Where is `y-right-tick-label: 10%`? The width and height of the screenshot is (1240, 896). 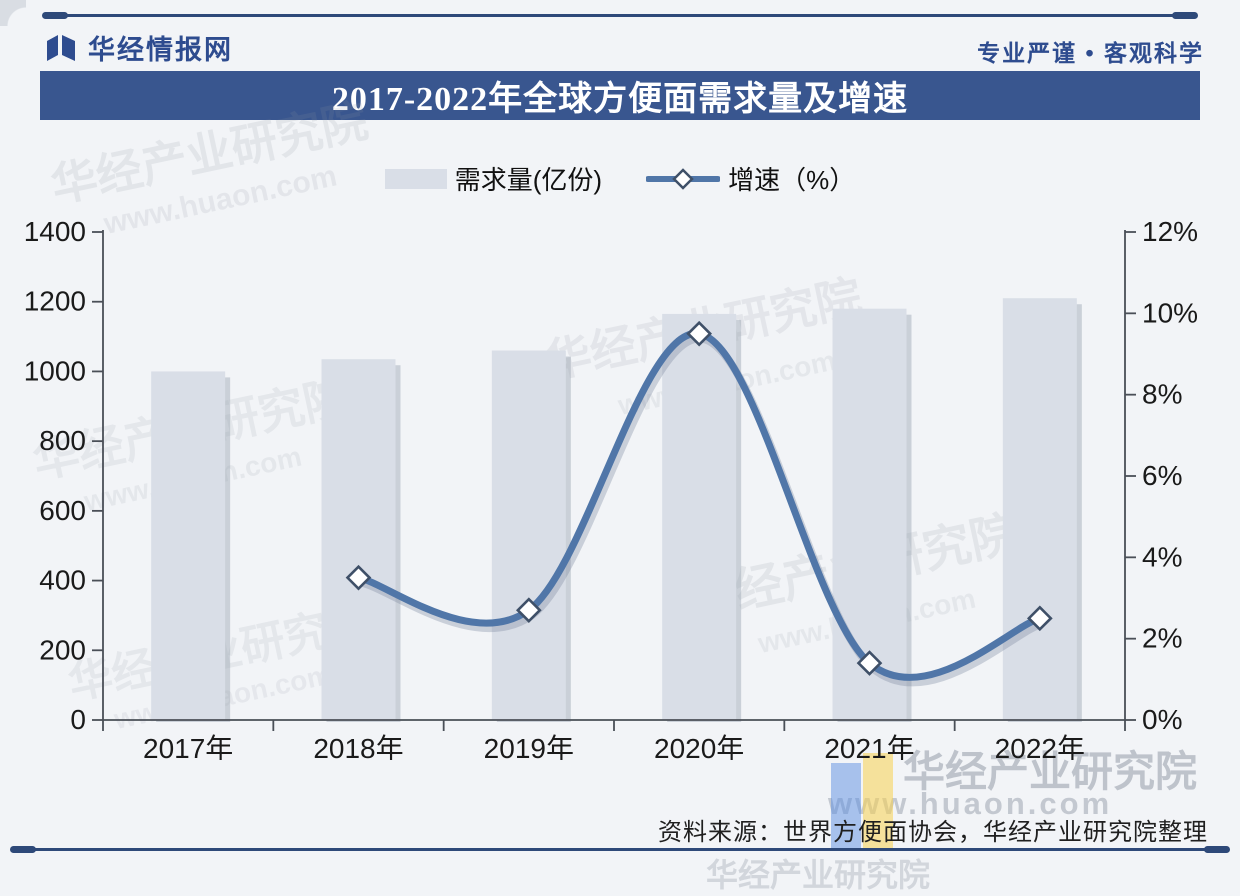 y-right-tick-label: 10% is located at coordinates (1170, 312).